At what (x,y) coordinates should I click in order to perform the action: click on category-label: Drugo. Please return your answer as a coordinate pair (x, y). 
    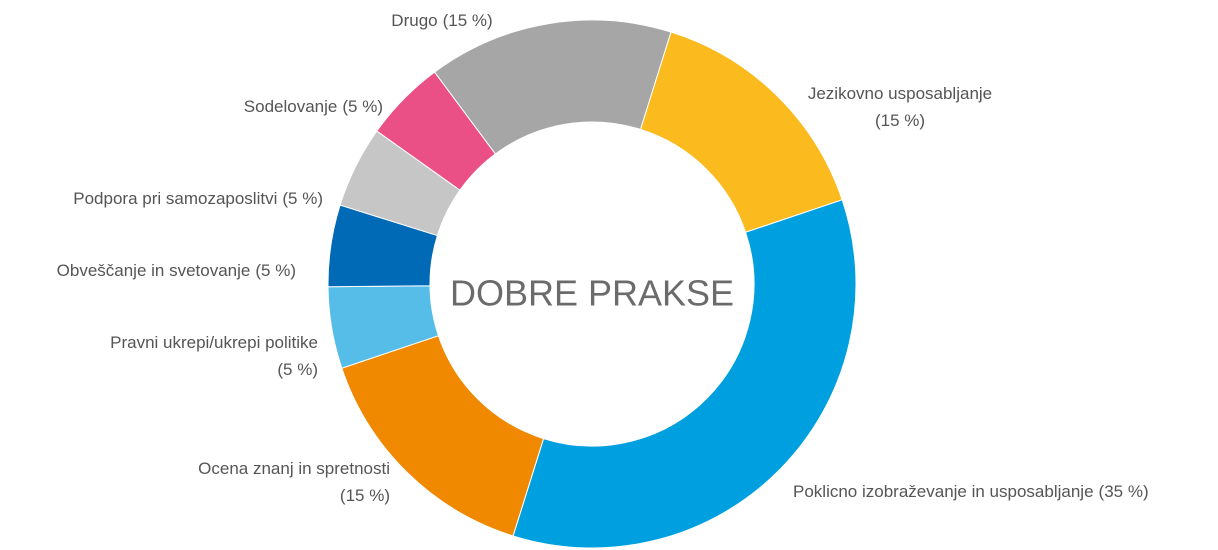
    Looking at the image, I should click on (414, 20).